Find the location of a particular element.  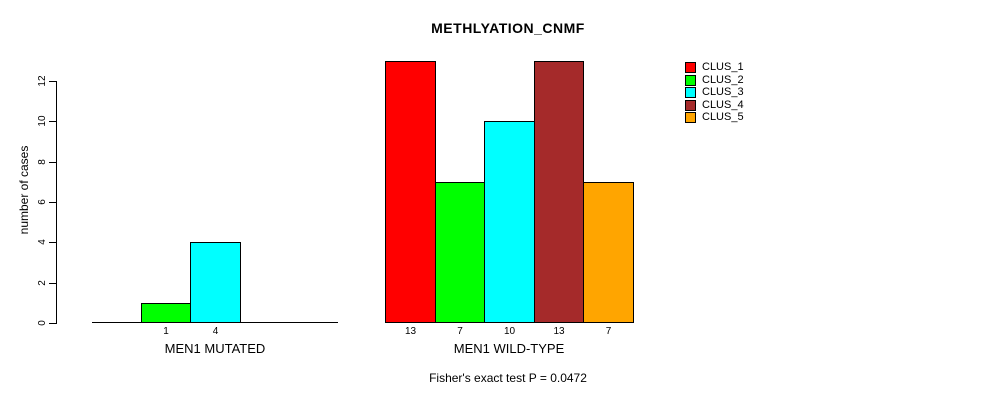

y-axis-tick-label: 6 is located at coordinates (42, 202).